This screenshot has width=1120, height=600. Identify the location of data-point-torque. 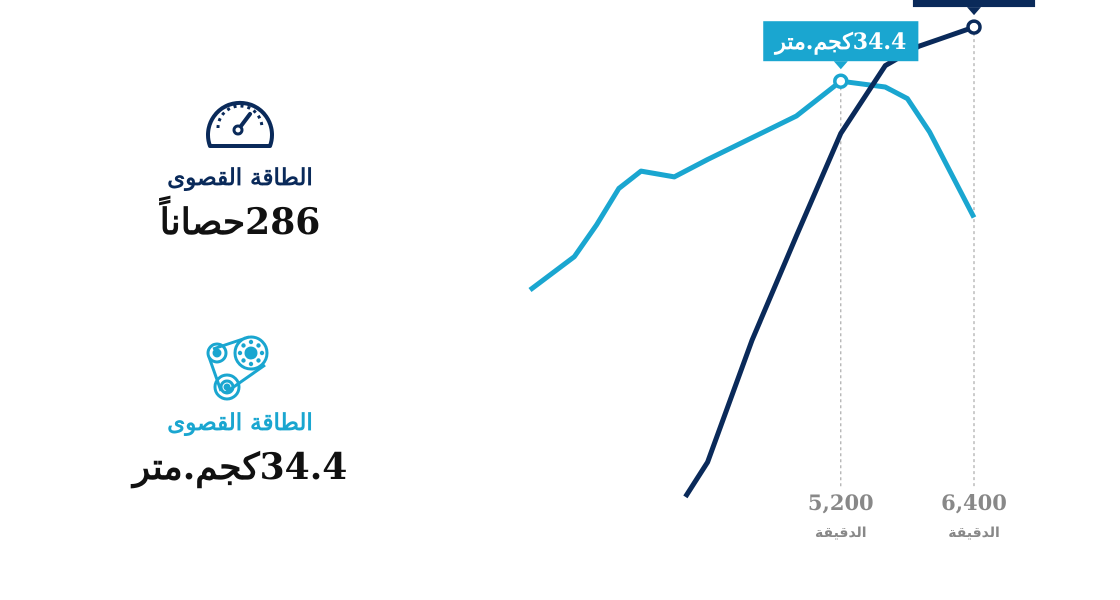
(841, 81).